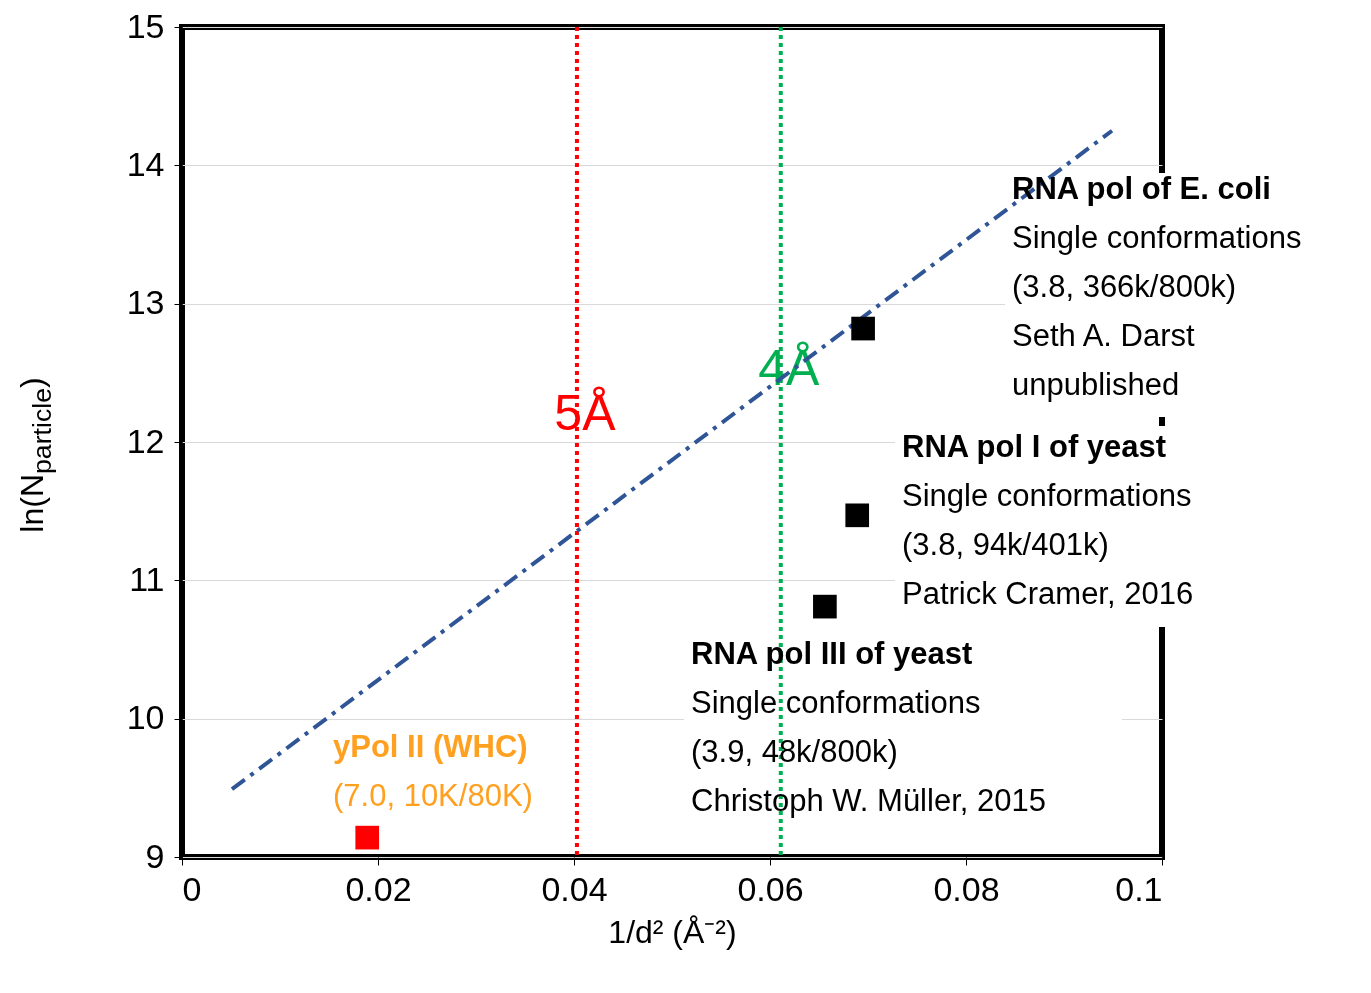 The height and width of the screenshot is (993, 1371). I want to click on annotation: yPol II (WHC) (7.0, 10K/80K), so click(433, 771).